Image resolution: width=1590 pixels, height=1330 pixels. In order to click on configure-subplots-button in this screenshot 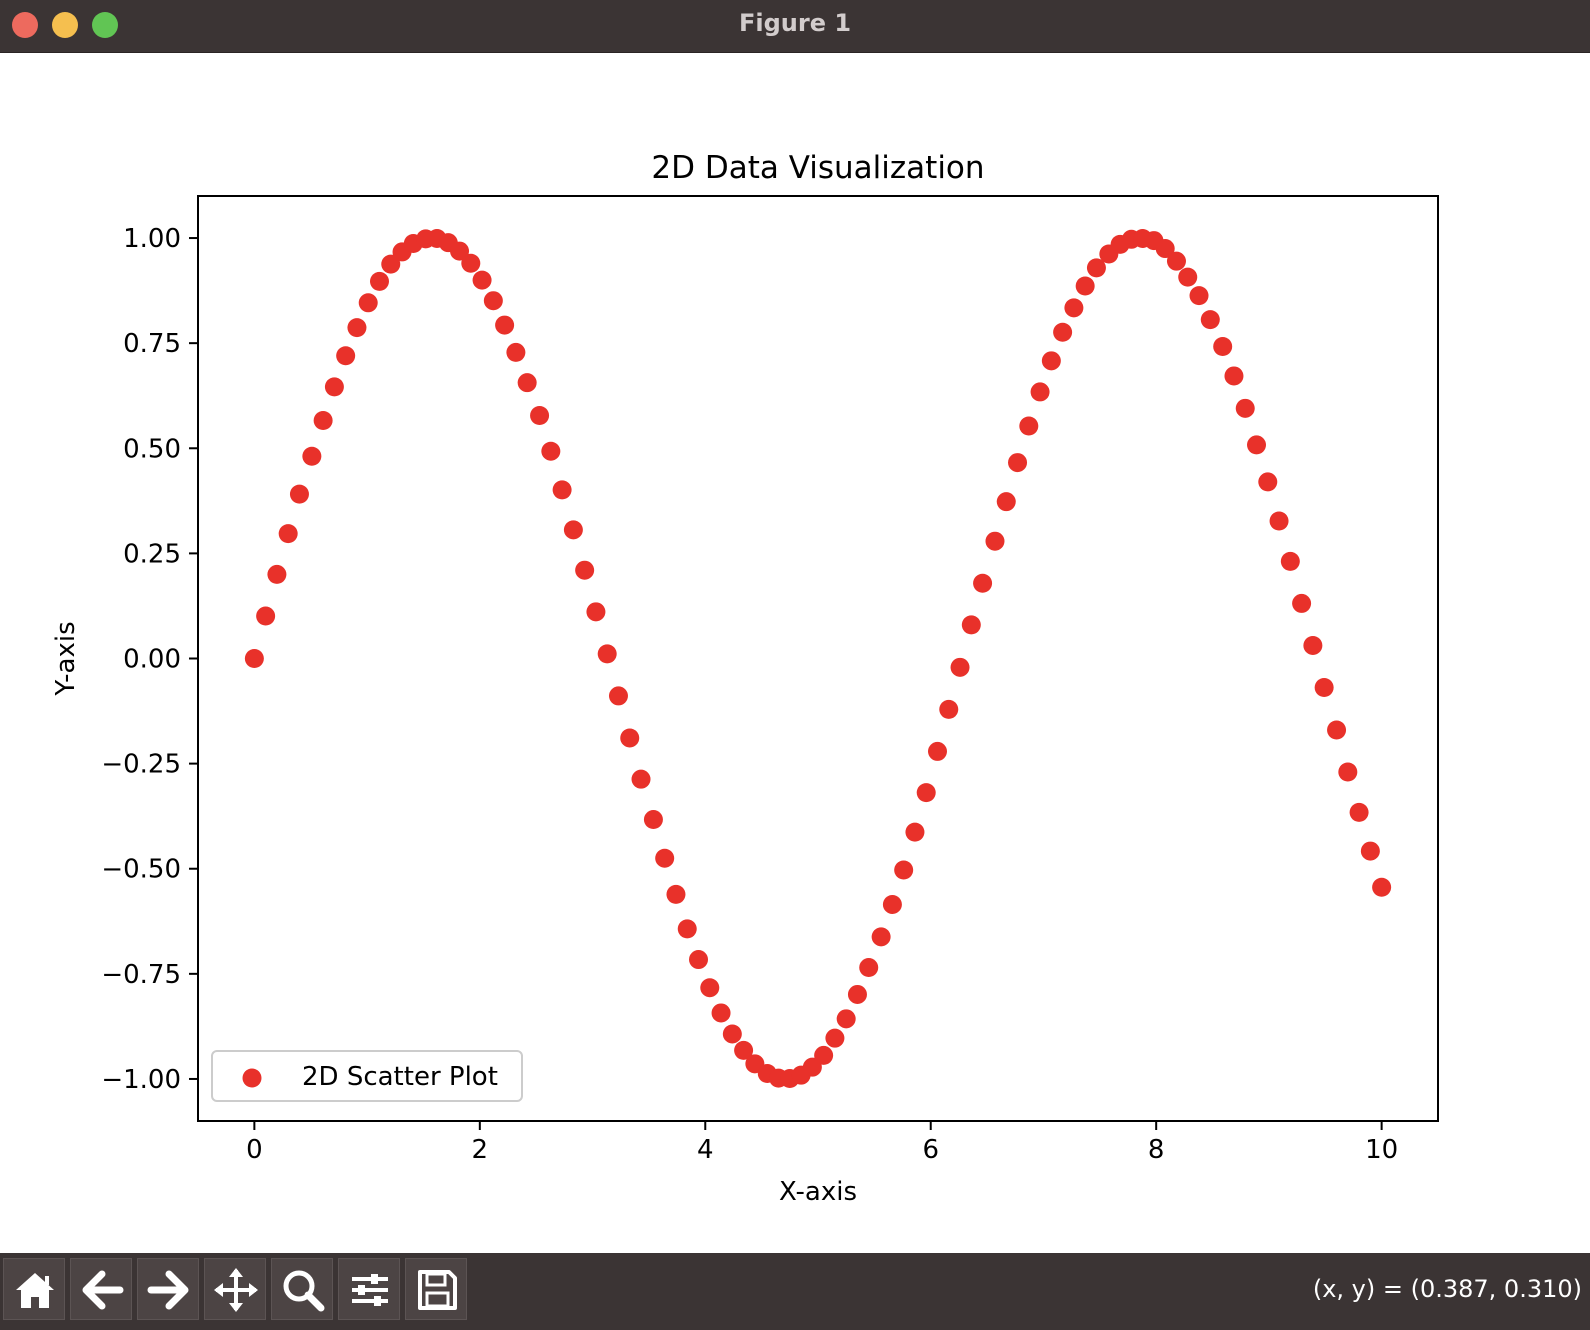, I will do `click(369, 1289)`.